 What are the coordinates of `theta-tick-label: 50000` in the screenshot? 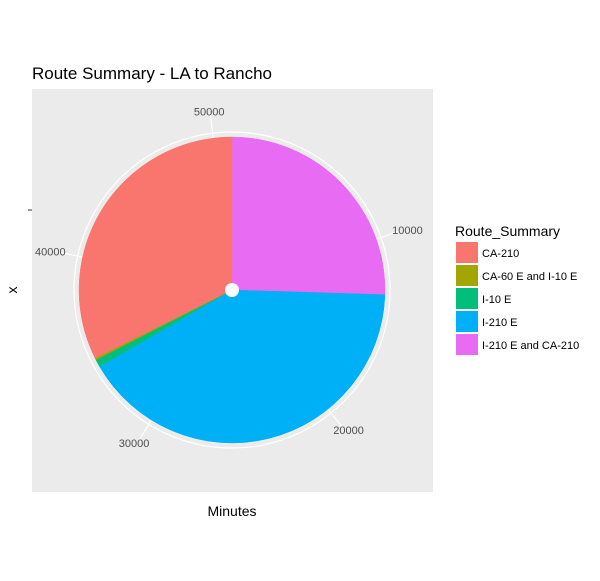 It's located at (209, 112).